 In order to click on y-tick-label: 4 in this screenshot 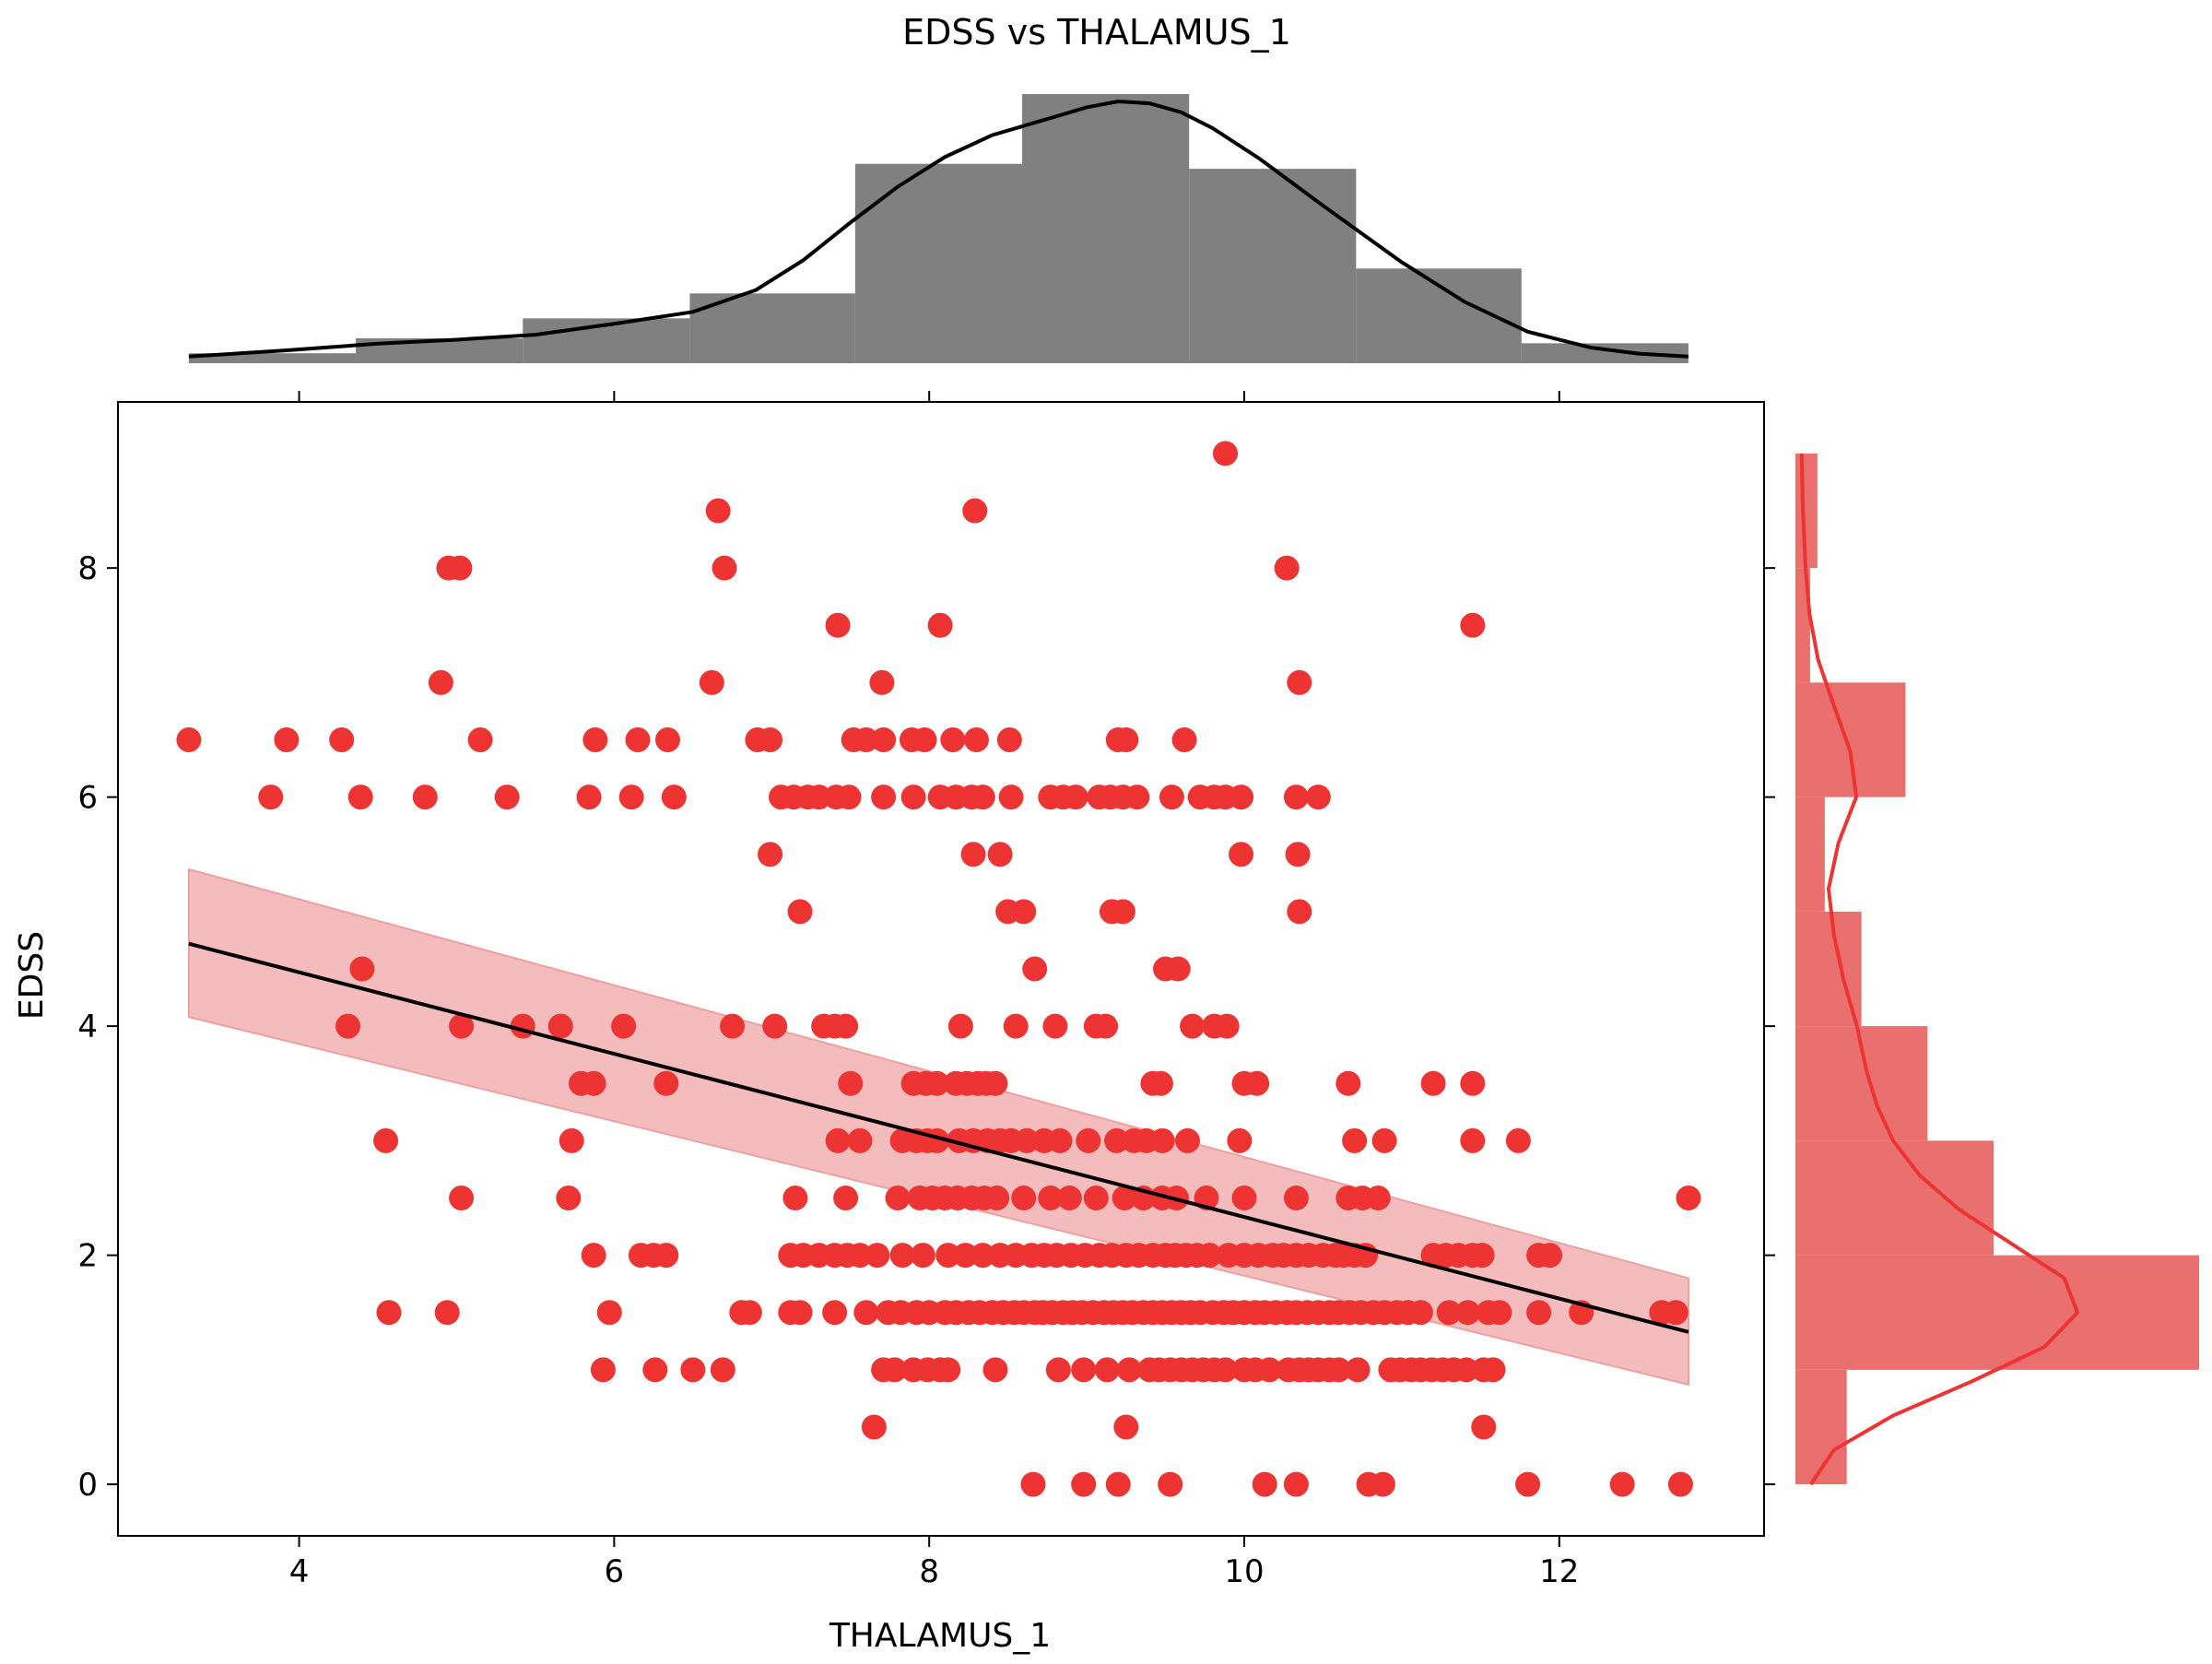, I will do `click(87, 1027)`.